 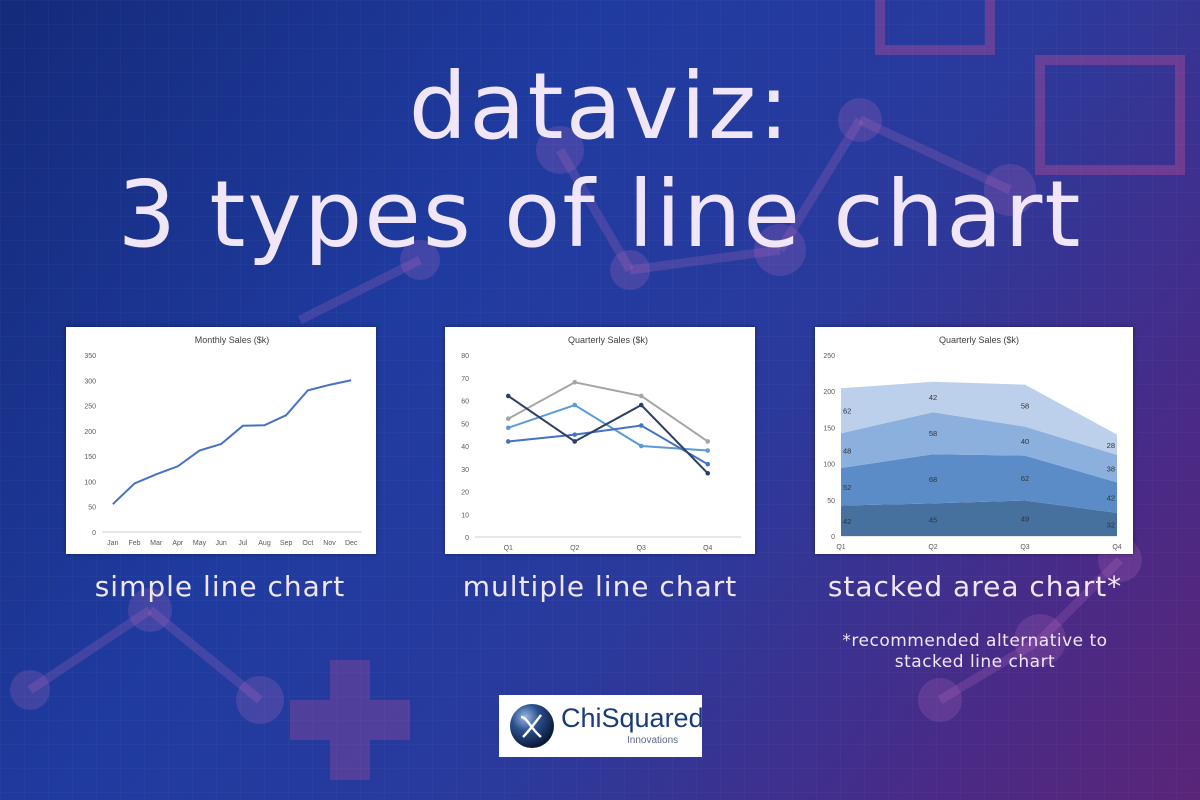 What do you see at coordinates (1025, 441) in the screenshot?
I see `data-label: 40` at bounding box center [1025, 441].